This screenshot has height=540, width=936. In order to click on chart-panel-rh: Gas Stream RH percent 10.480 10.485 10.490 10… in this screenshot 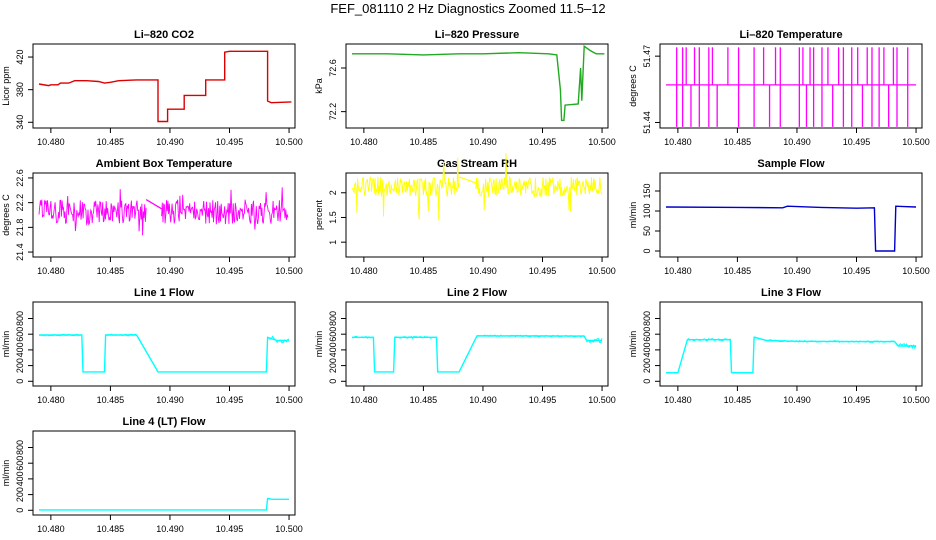, I will do `click(465, 214)`.